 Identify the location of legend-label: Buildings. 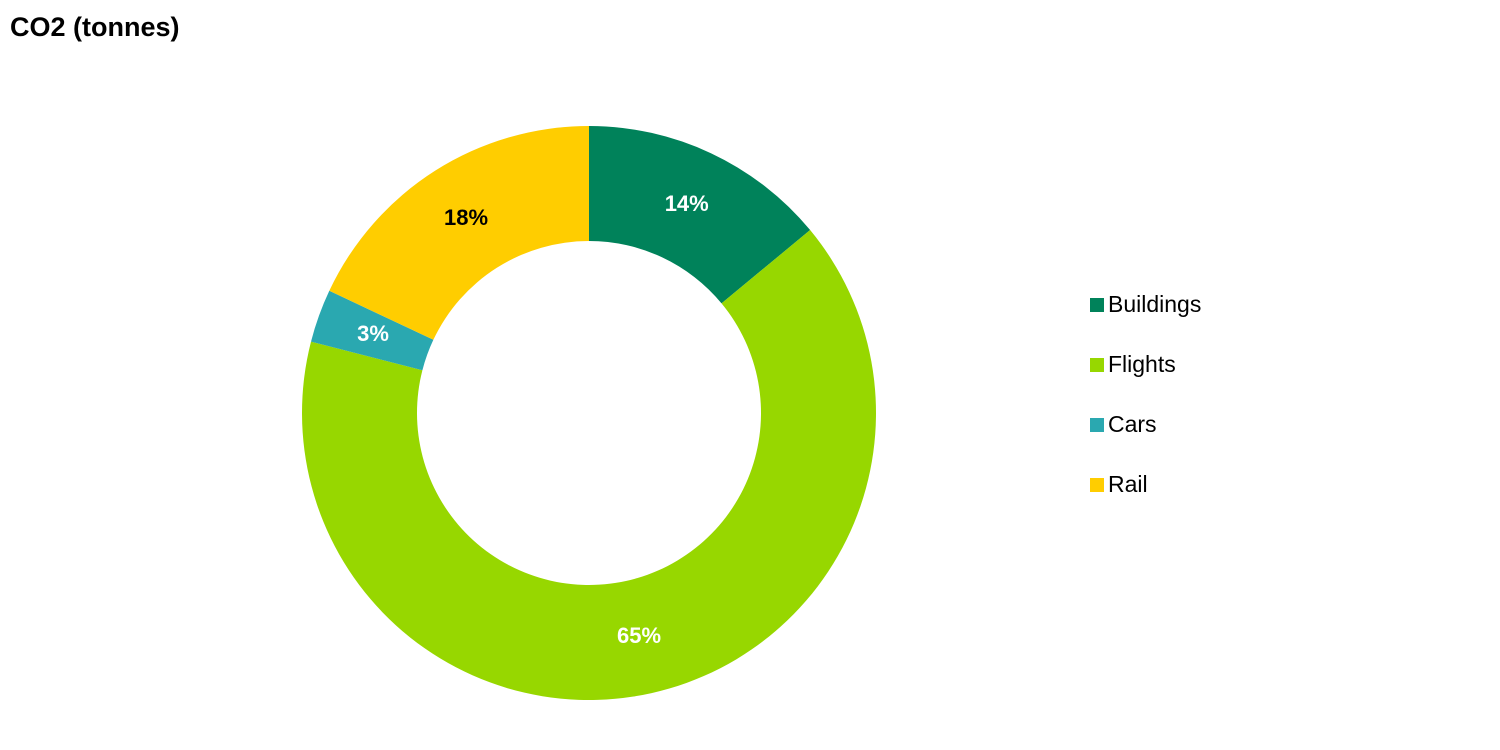
(1154, 304).